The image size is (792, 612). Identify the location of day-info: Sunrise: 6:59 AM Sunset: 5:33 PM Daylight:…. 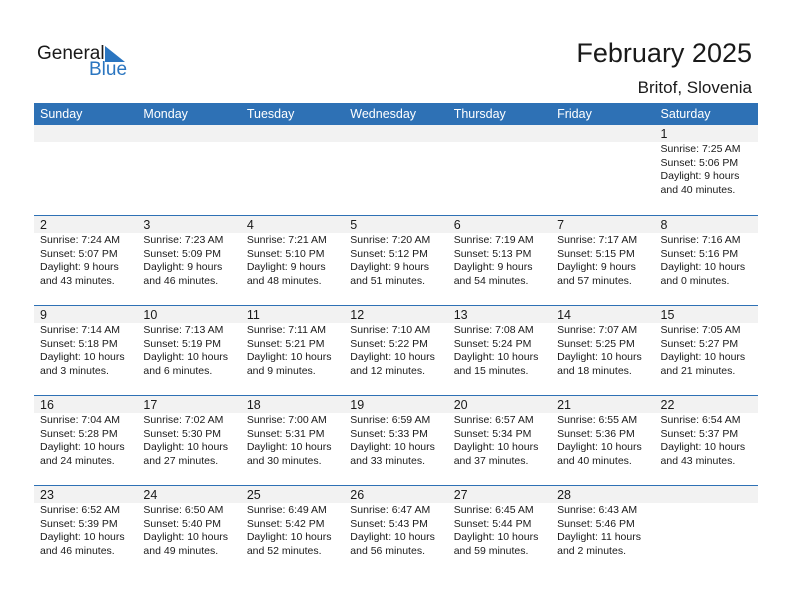
(395, 440).